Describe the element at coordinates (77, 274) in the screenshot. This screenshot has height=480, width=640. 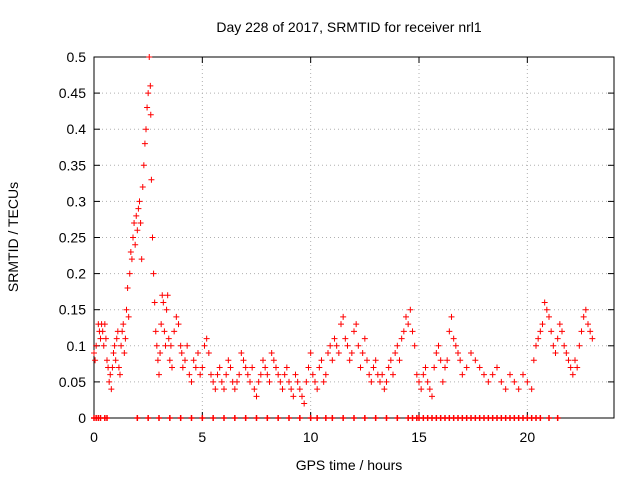
I see `y-tick-label: 0.2` at that location.